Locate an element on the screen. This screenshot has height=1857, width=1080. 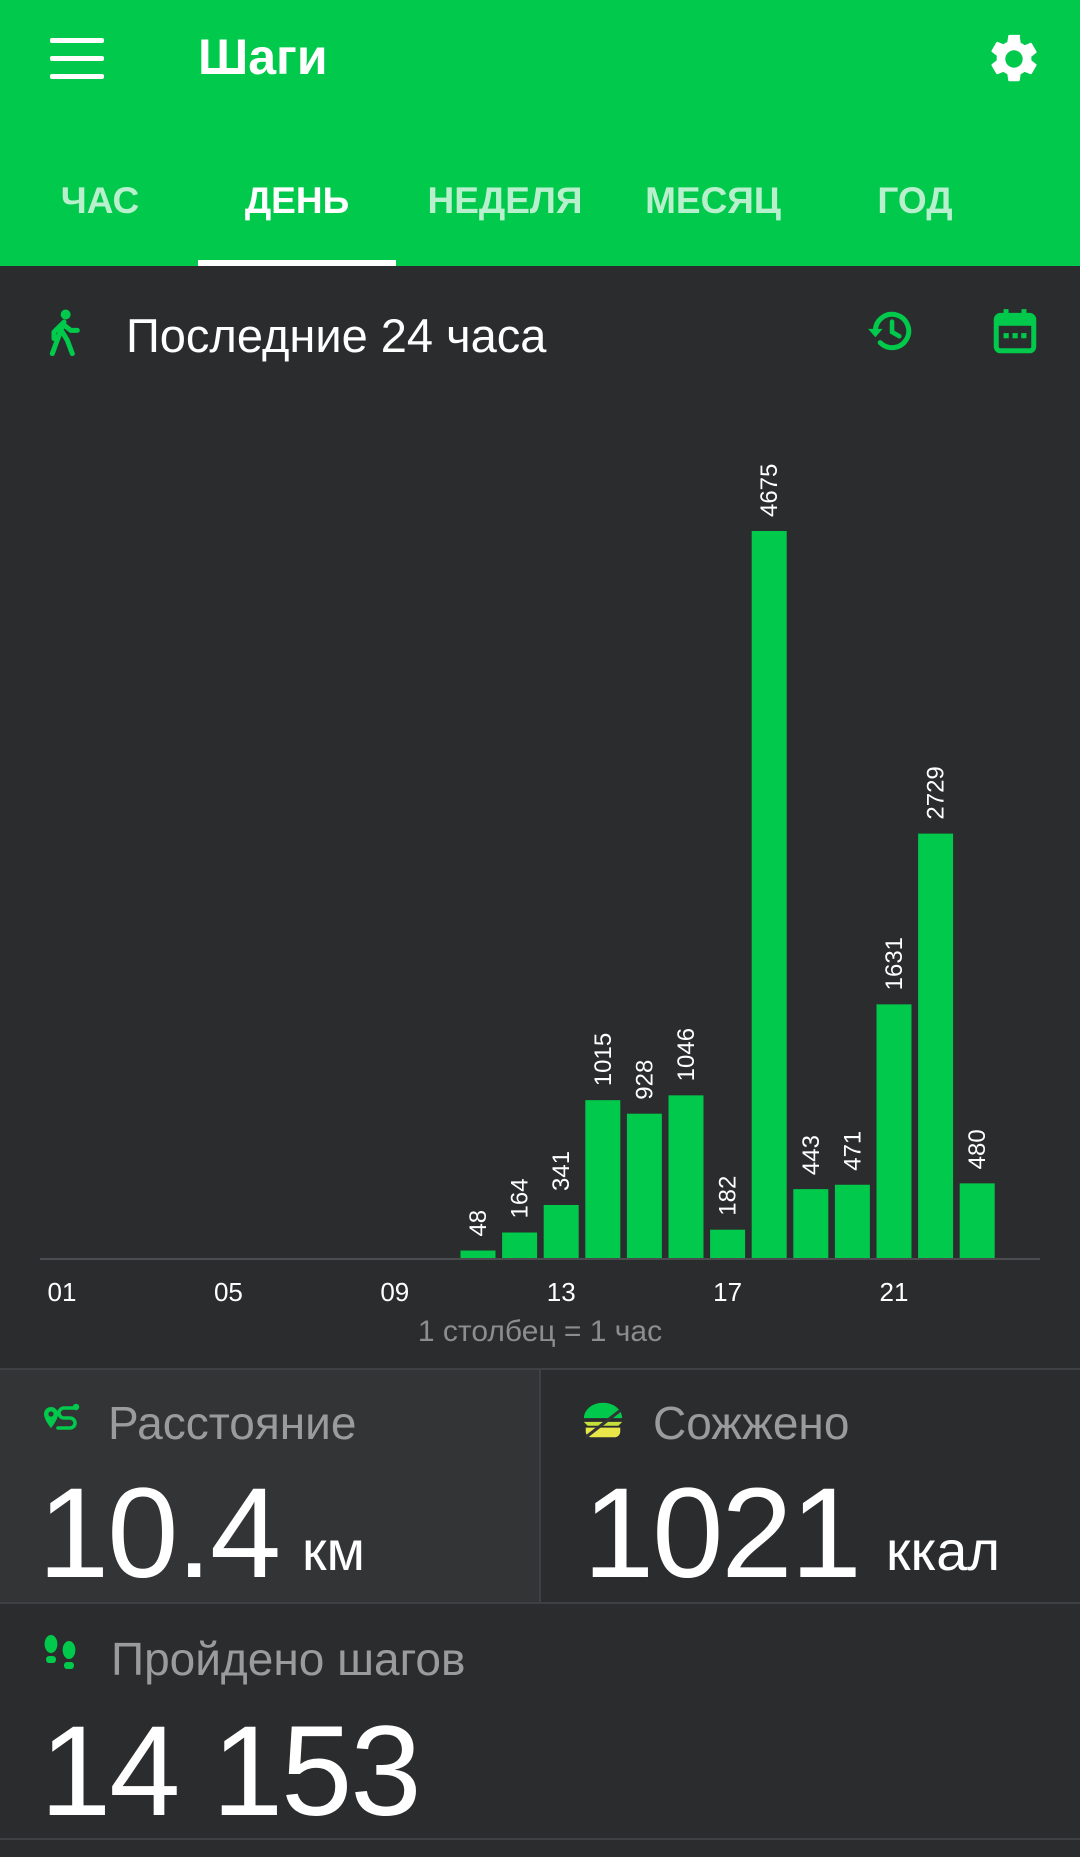
calories-value: 1021 is located at coordinates (722, 1533).